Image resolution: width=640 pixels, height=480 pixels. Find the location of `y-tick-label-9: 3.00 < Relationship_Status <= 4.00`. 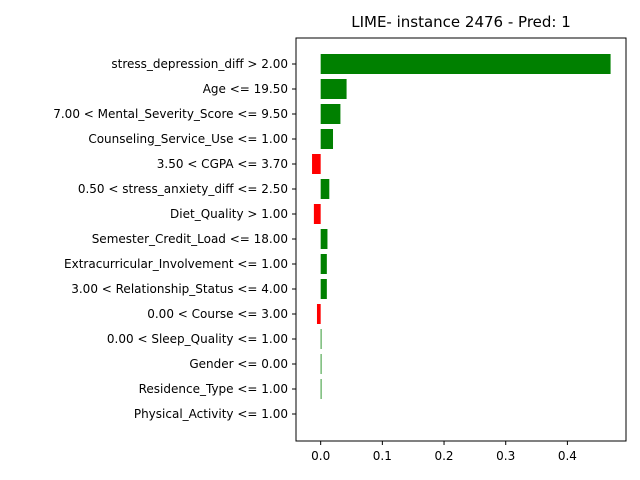

y-tick-label-9: 3.00 < Relationship_Status <= 4.00 is located at coordinates (179, 289).